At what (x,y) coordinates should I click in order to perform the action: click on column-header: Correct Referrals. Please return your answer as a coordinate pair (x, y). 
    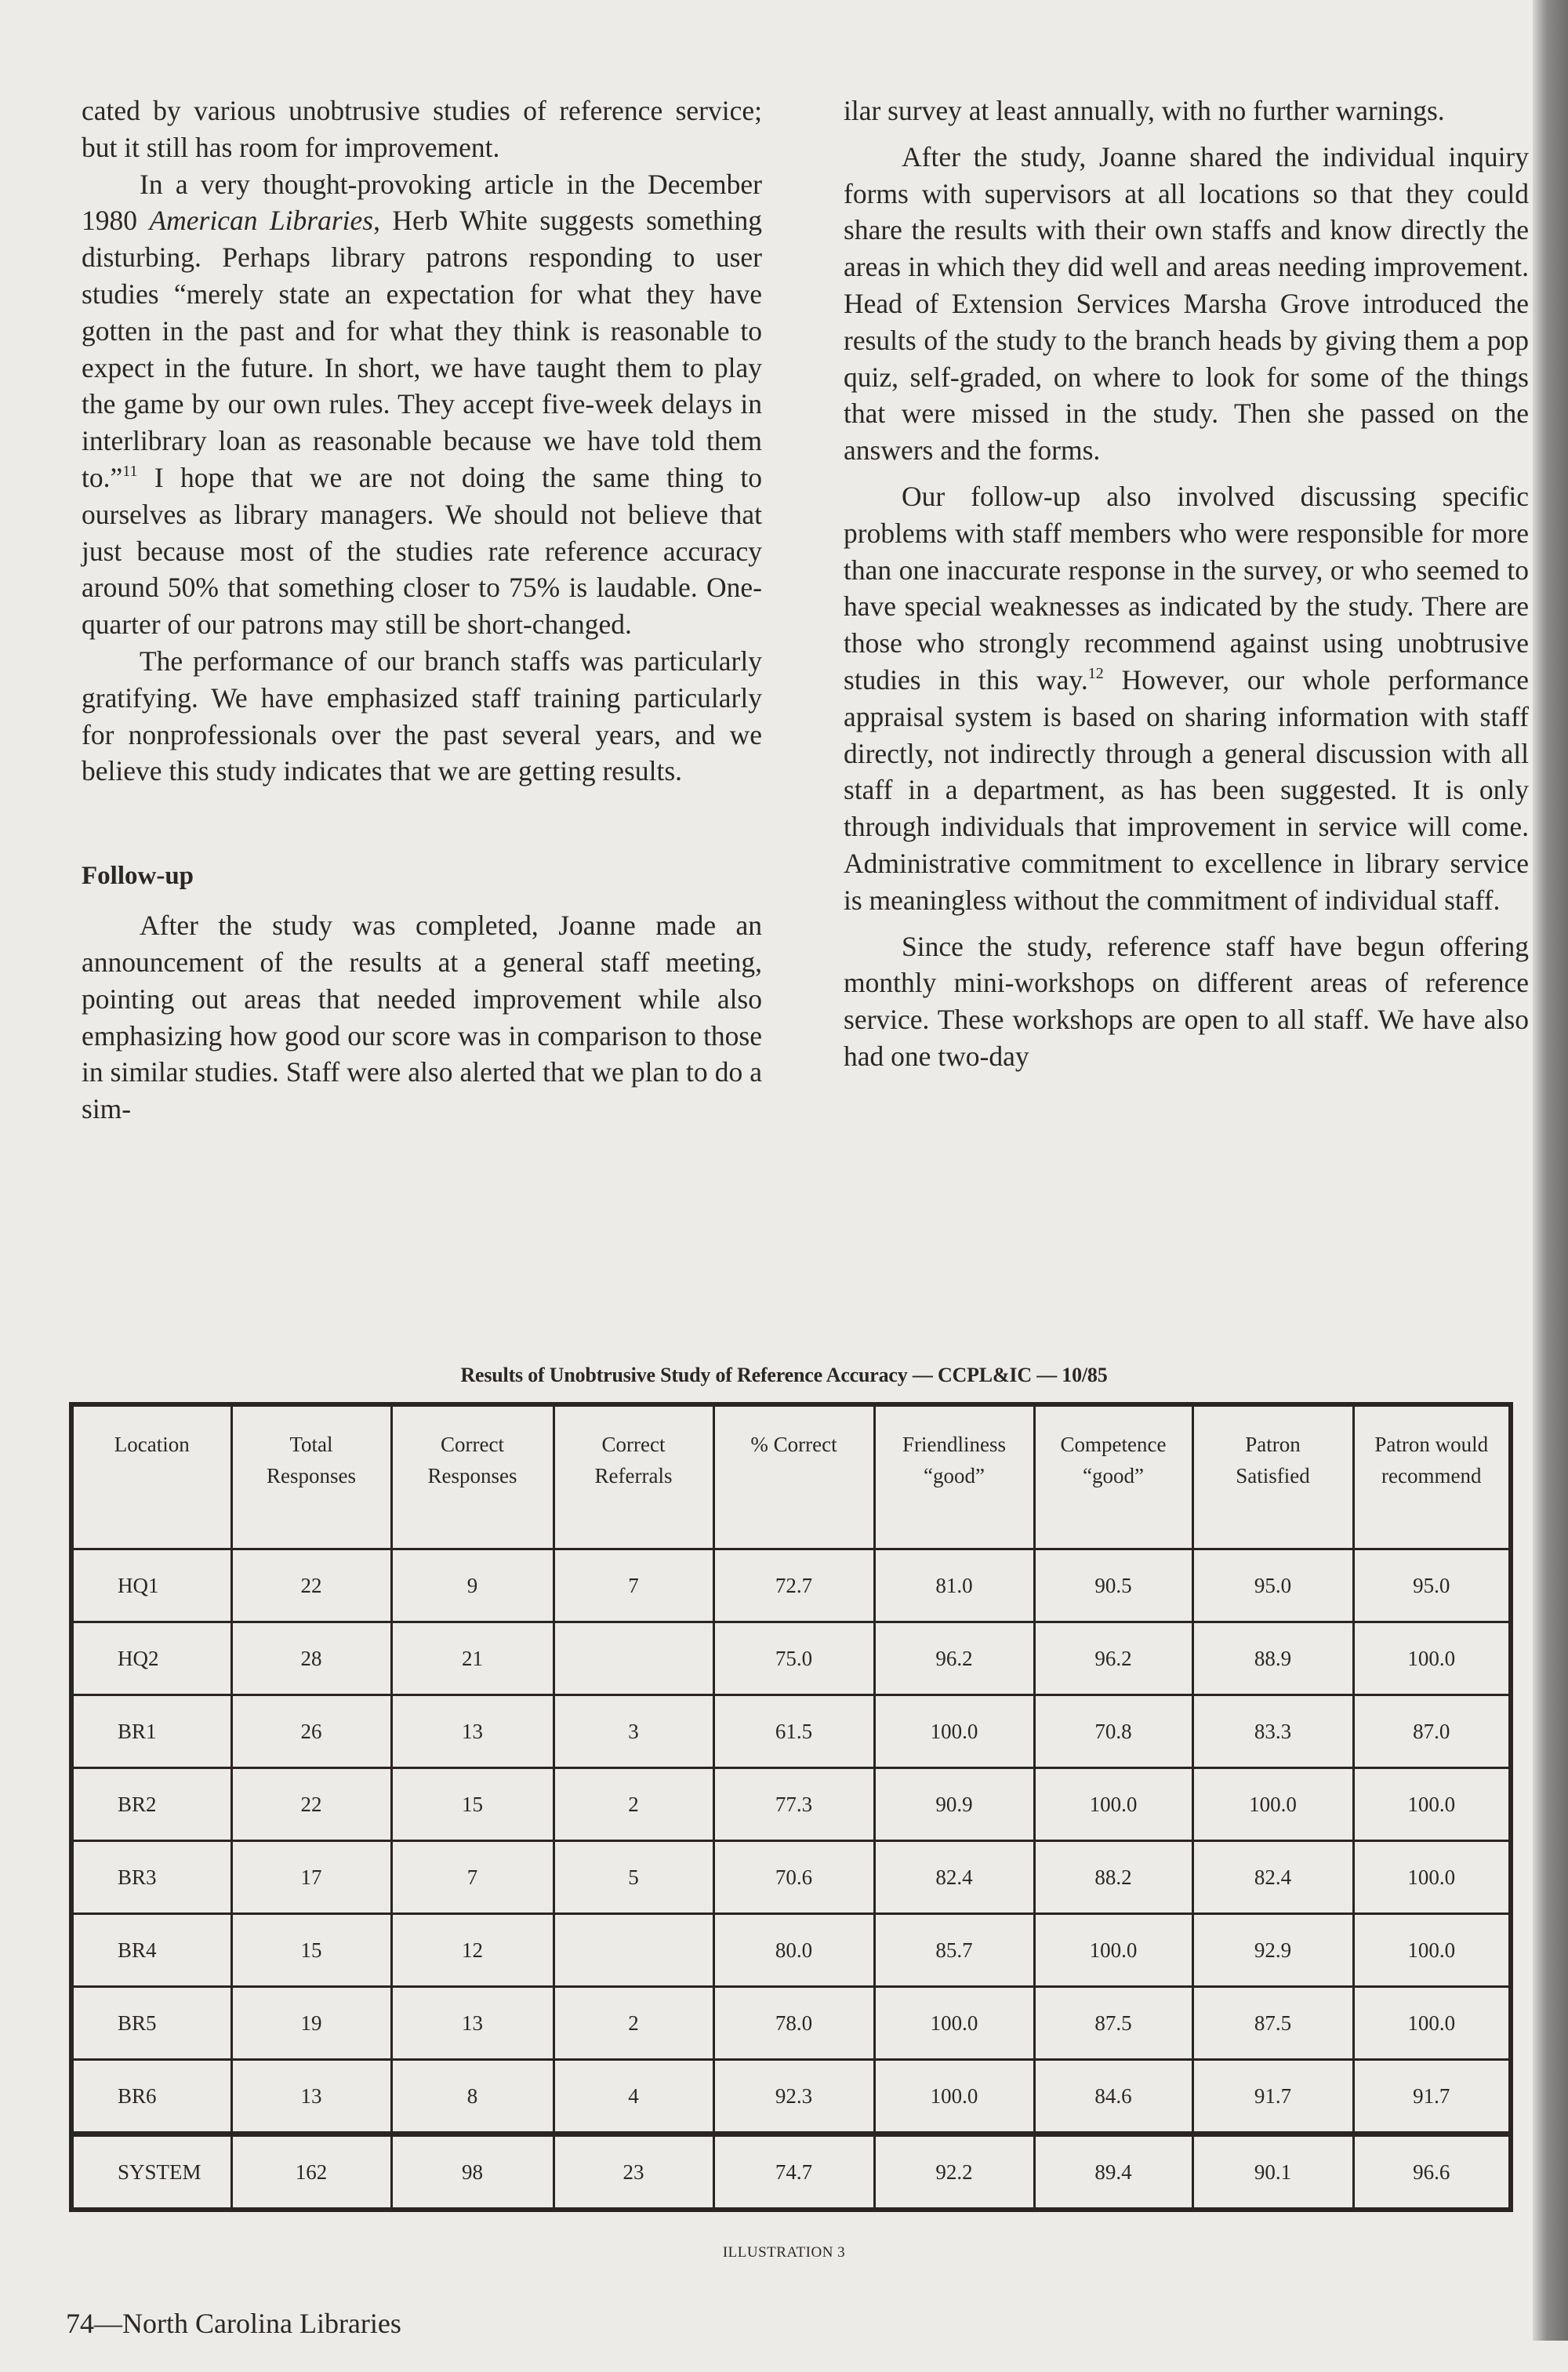
    Looking at the image, I should click on (633, 1476).